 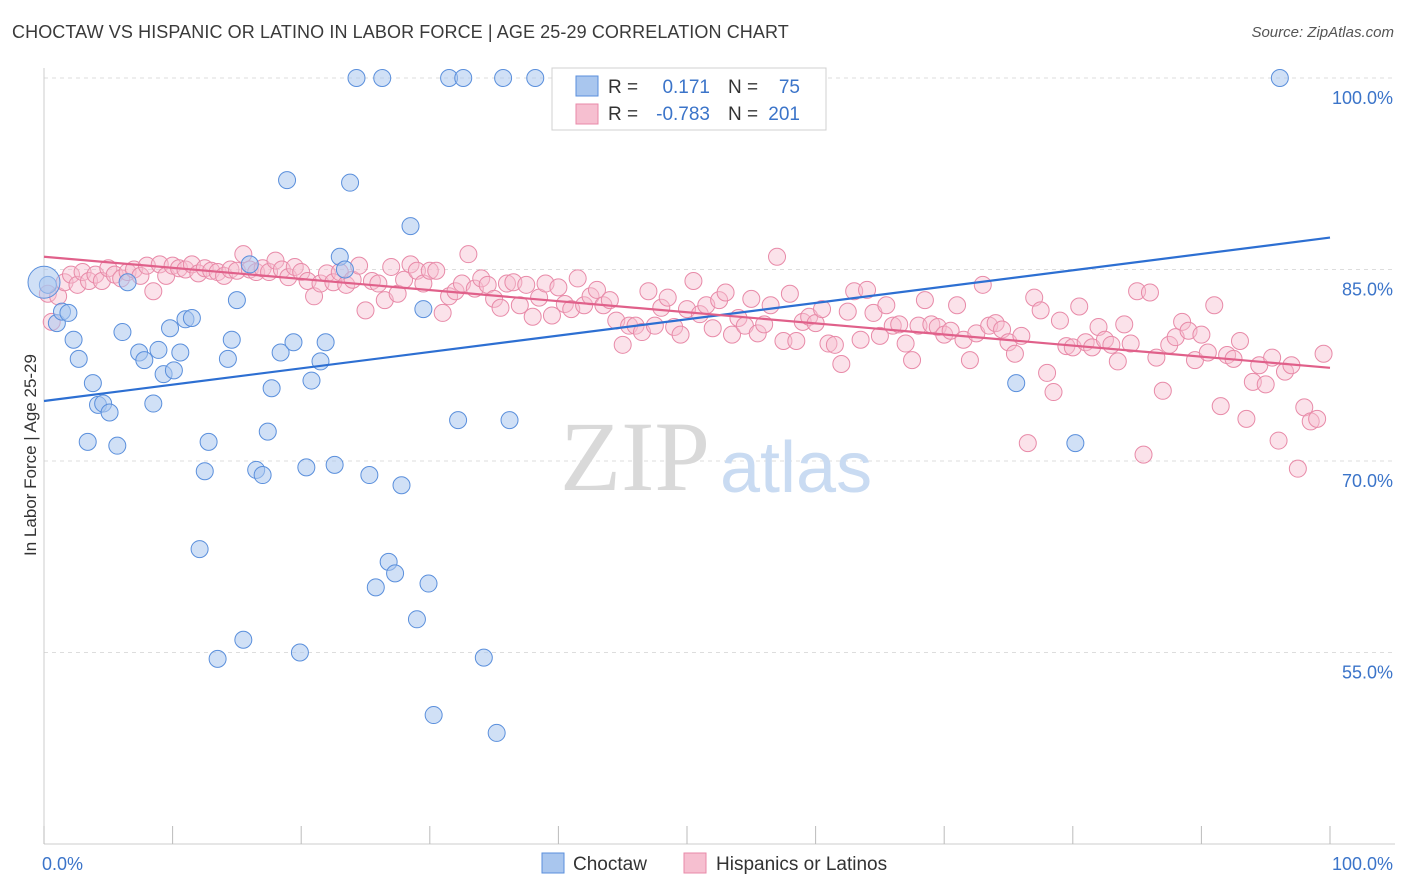 I want to click on legend-r-pink: -0.783, so click(x=683, y=114).